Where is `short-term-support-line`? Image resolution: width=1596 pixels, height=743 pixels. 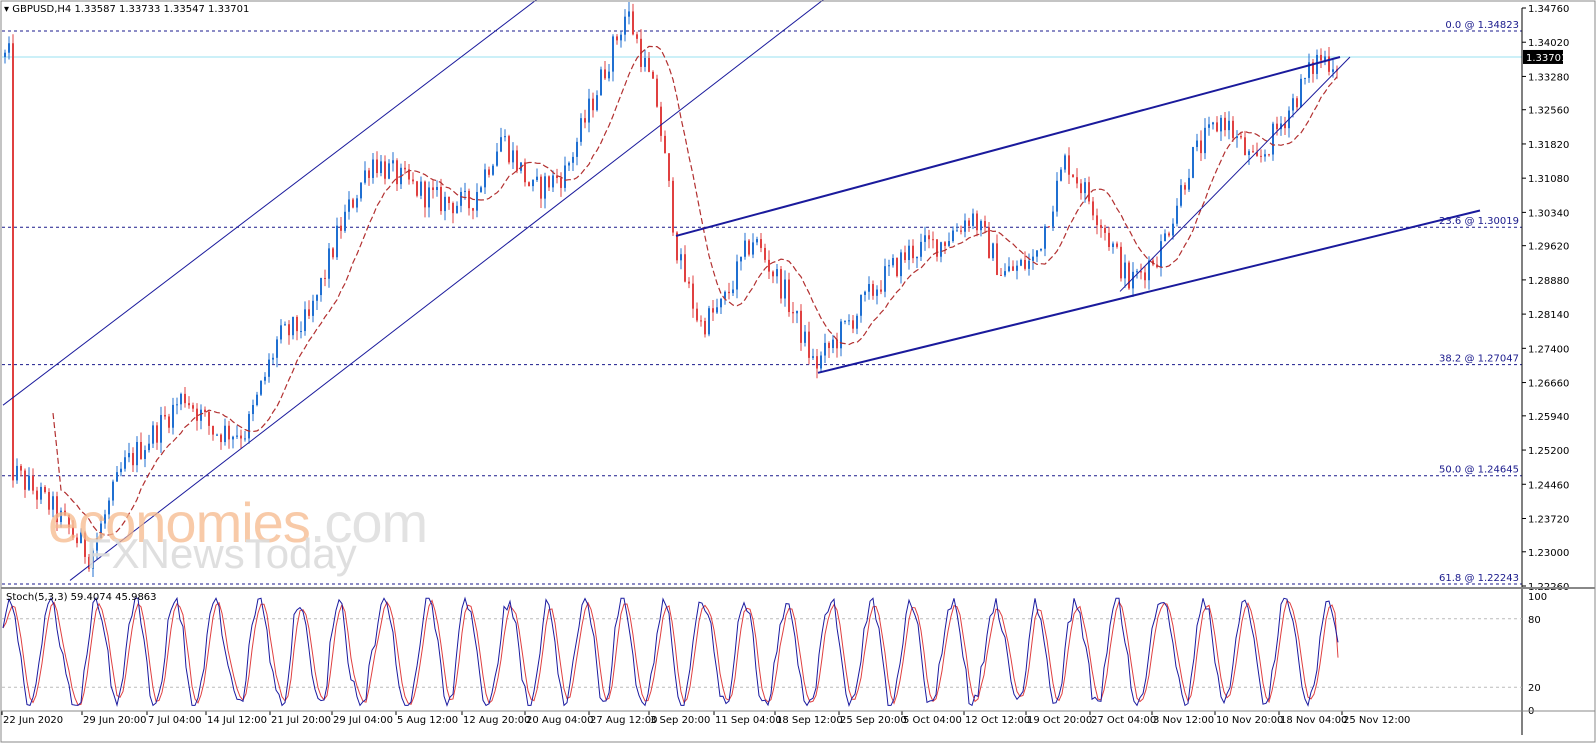 short-term-support-line is located at coordinates (1235, 174).